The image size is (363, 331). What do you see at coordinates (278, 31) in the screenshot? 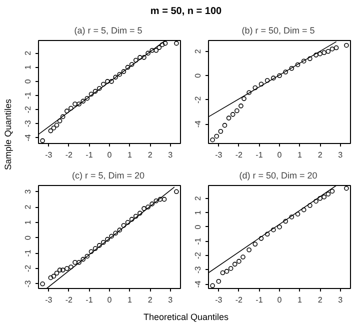
I see `chart-title: (b) r = 50, Dim = 5` at bounding box center [278, 31].